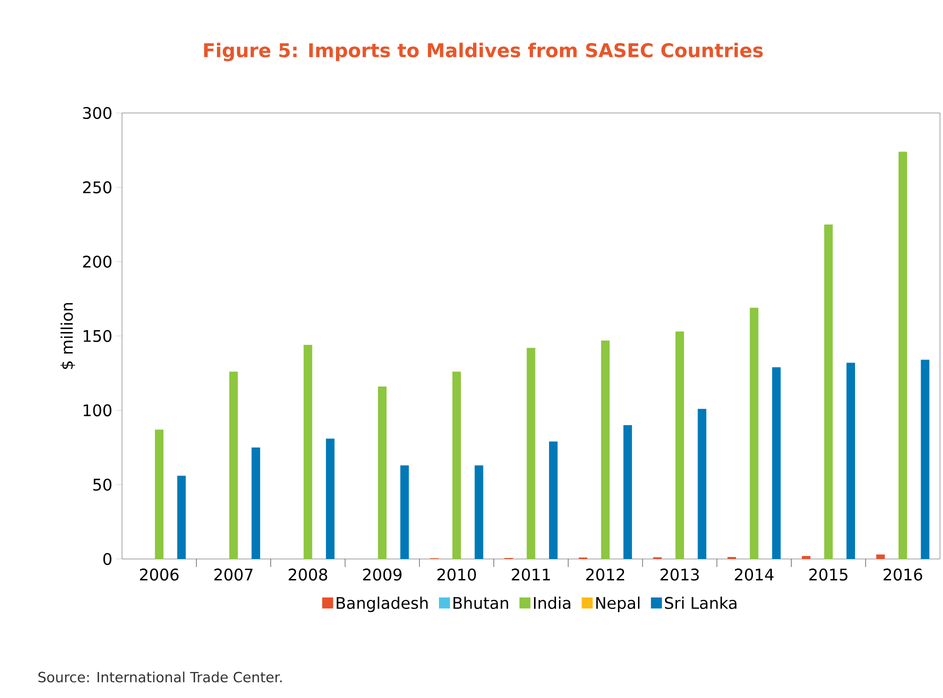  What do you see at coordinates (679, 574) in the screenshot?
I see `x-tick-label: 2013` at bounding box center [679, 574].